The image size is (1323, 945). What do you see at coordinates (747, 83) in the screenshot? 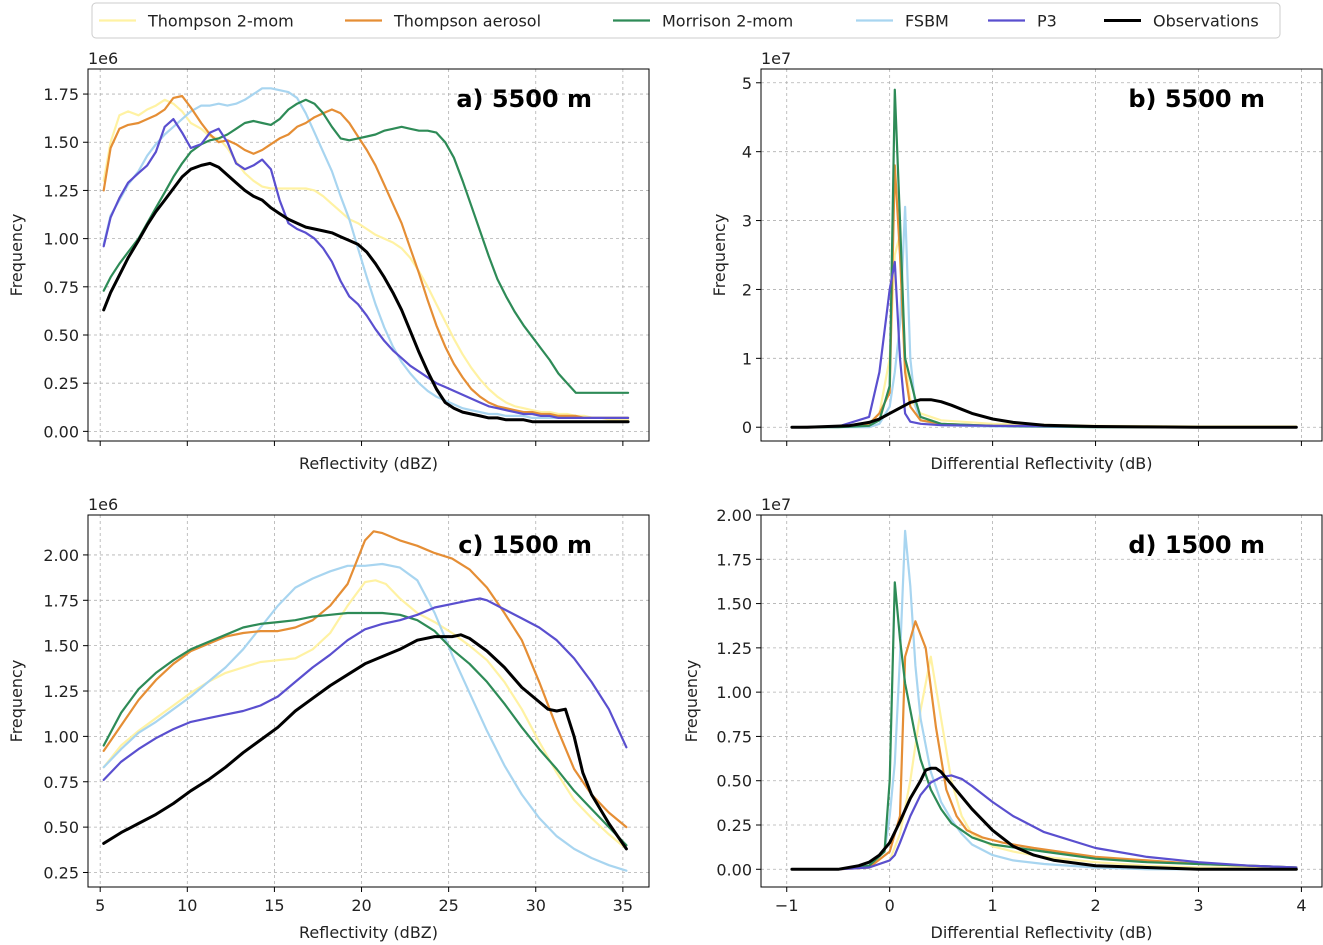
I see `y-tick-label: 5` at bounding box center [747, 83].